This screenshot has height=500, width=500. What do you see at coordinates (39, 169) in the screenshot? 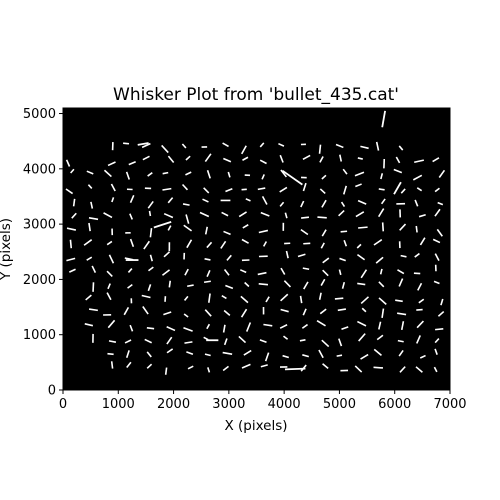
I see `y-tick-label: 4000` at bounding box center [39, 169].